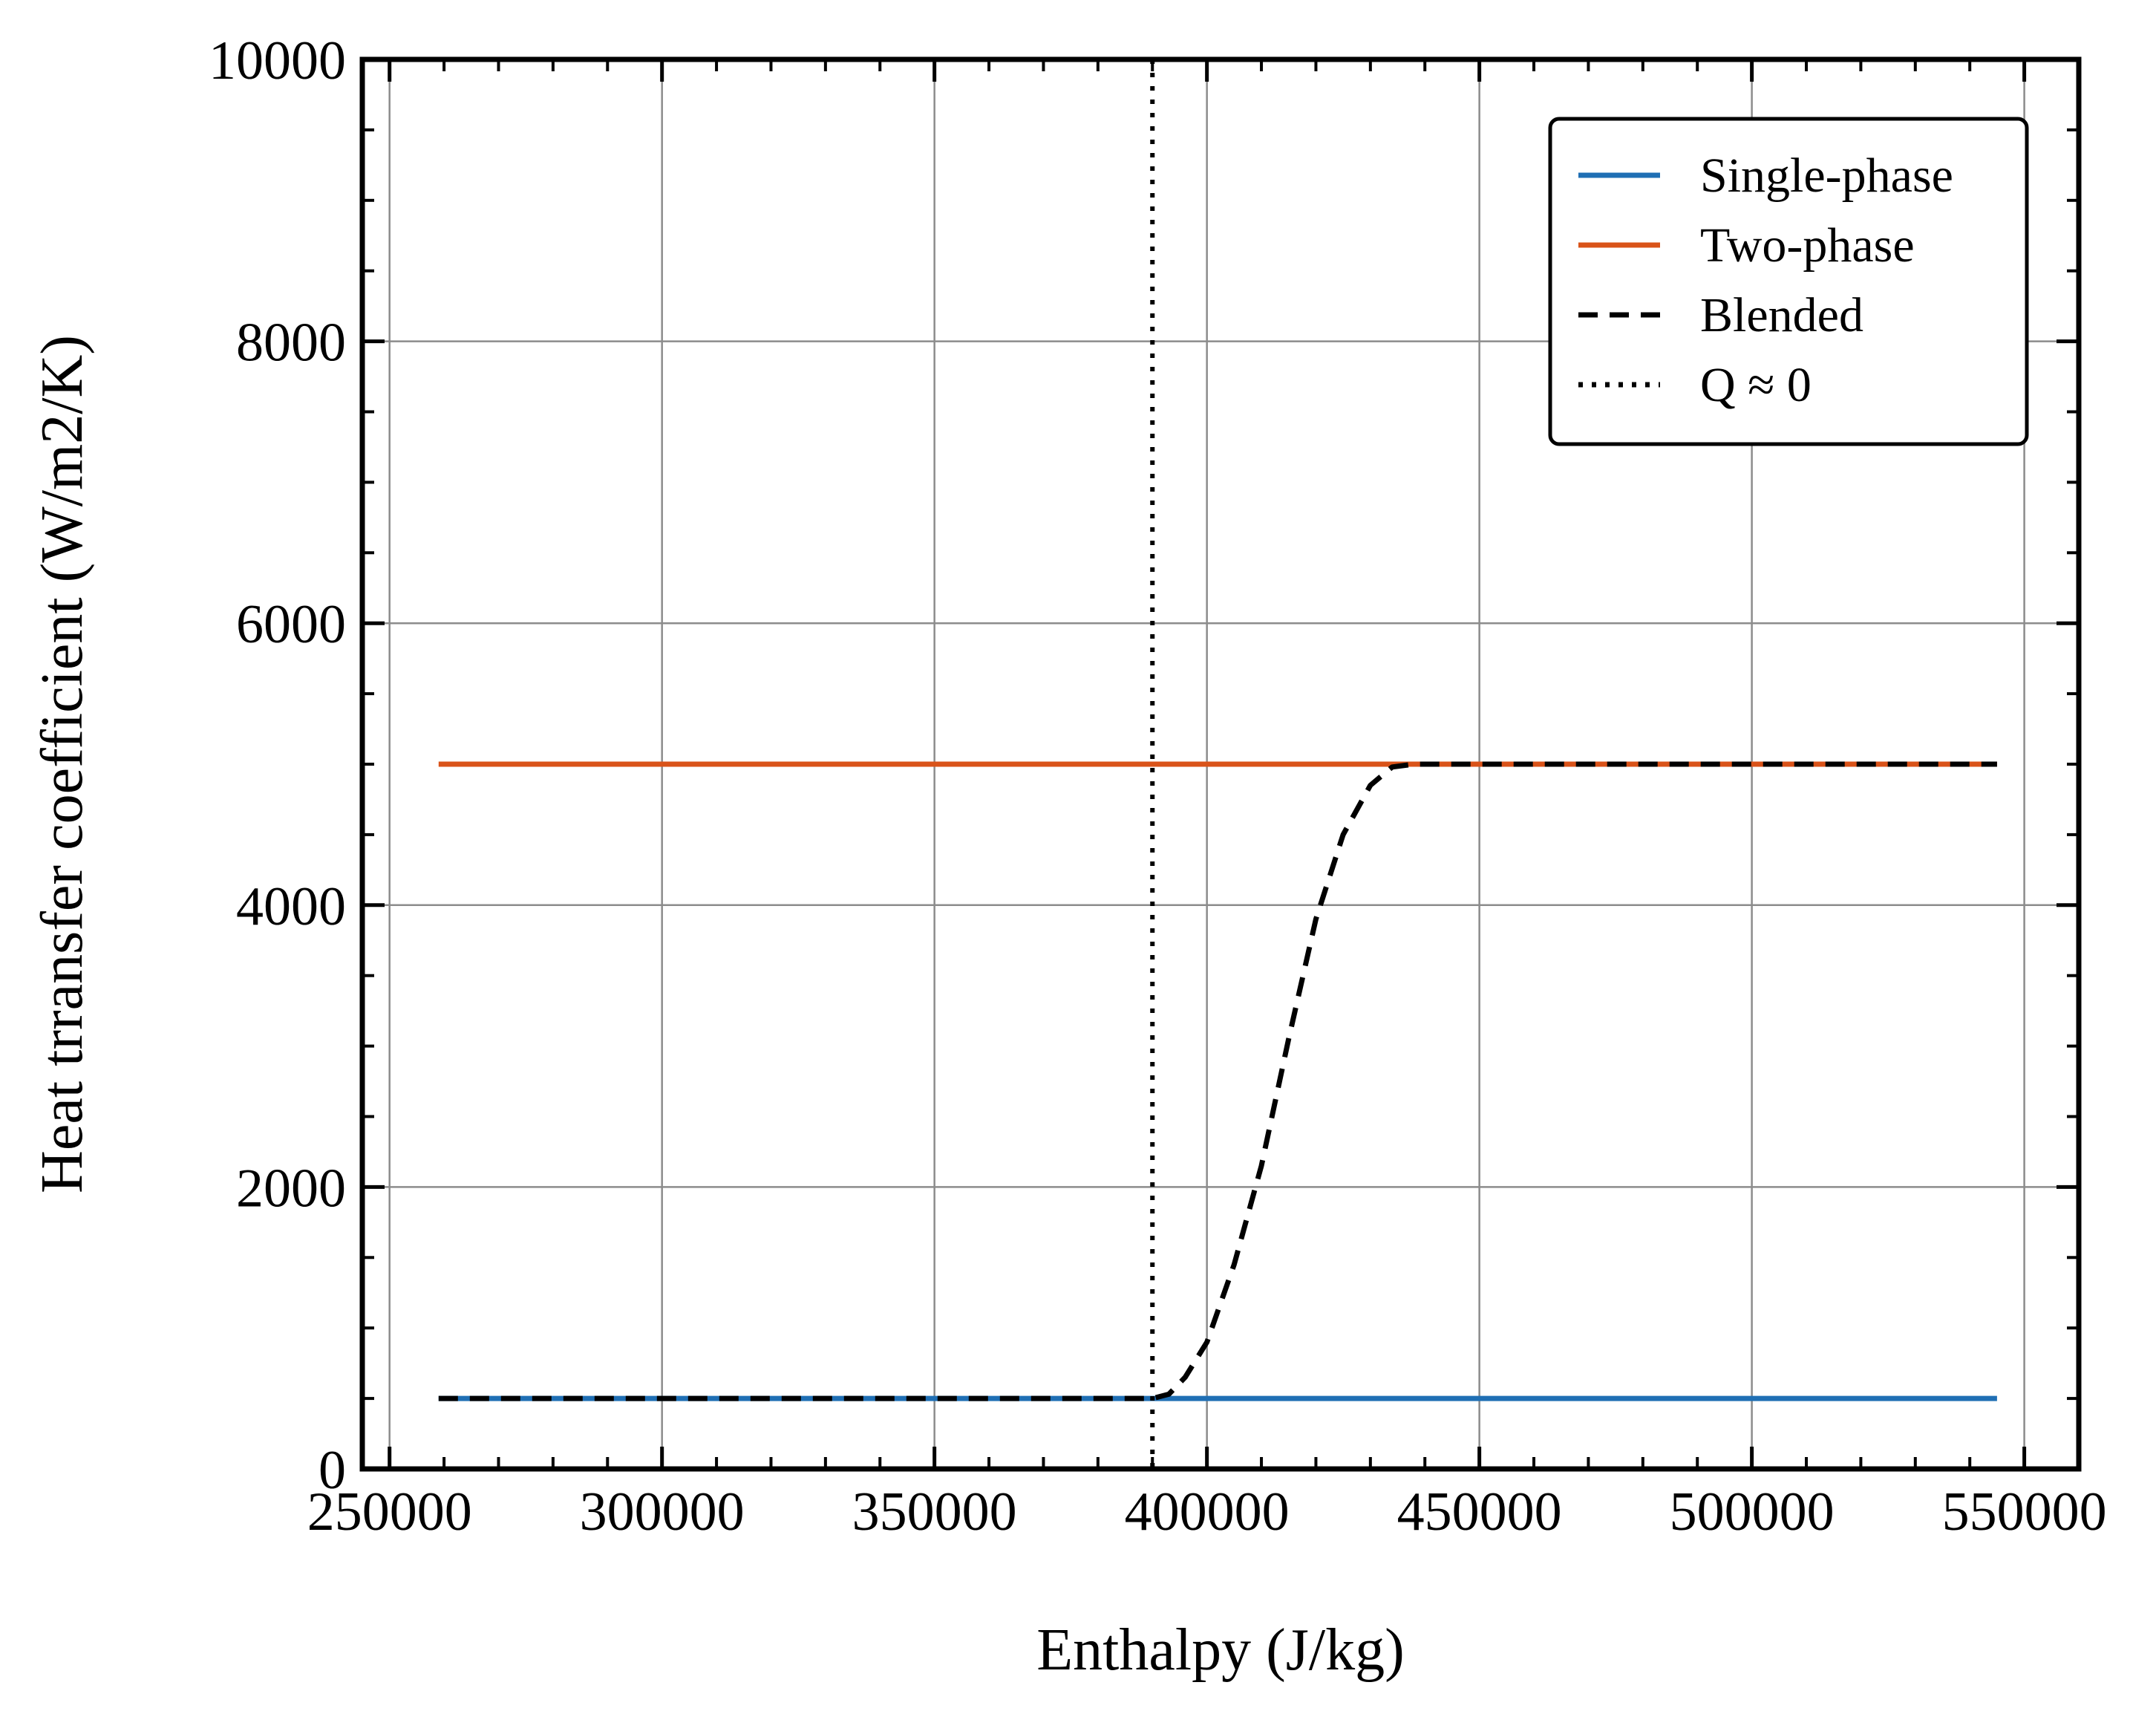 The height and width of the screenshot is (1714, 2156). I want to click on x-tick-label: 400000, so click(1207, 1512).